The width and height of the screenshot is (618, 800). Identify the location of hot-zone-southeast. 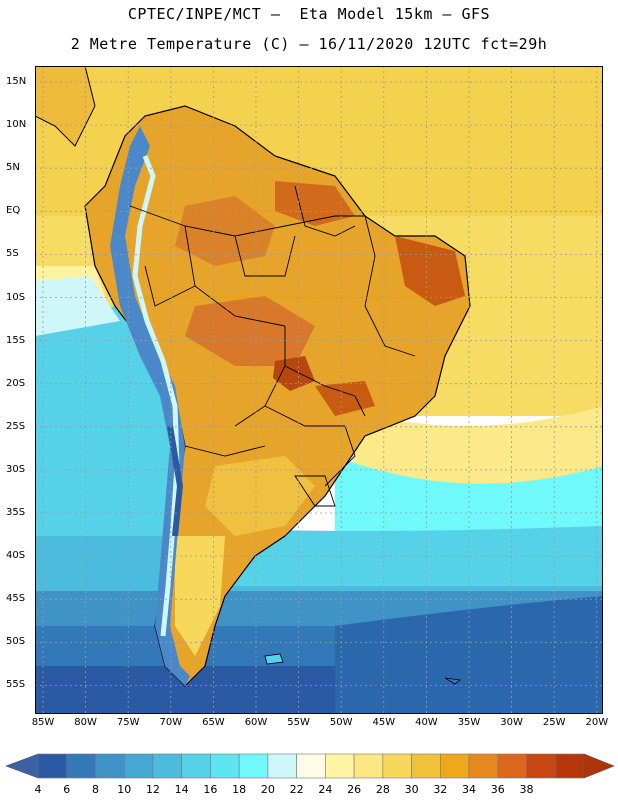
(345, 398).